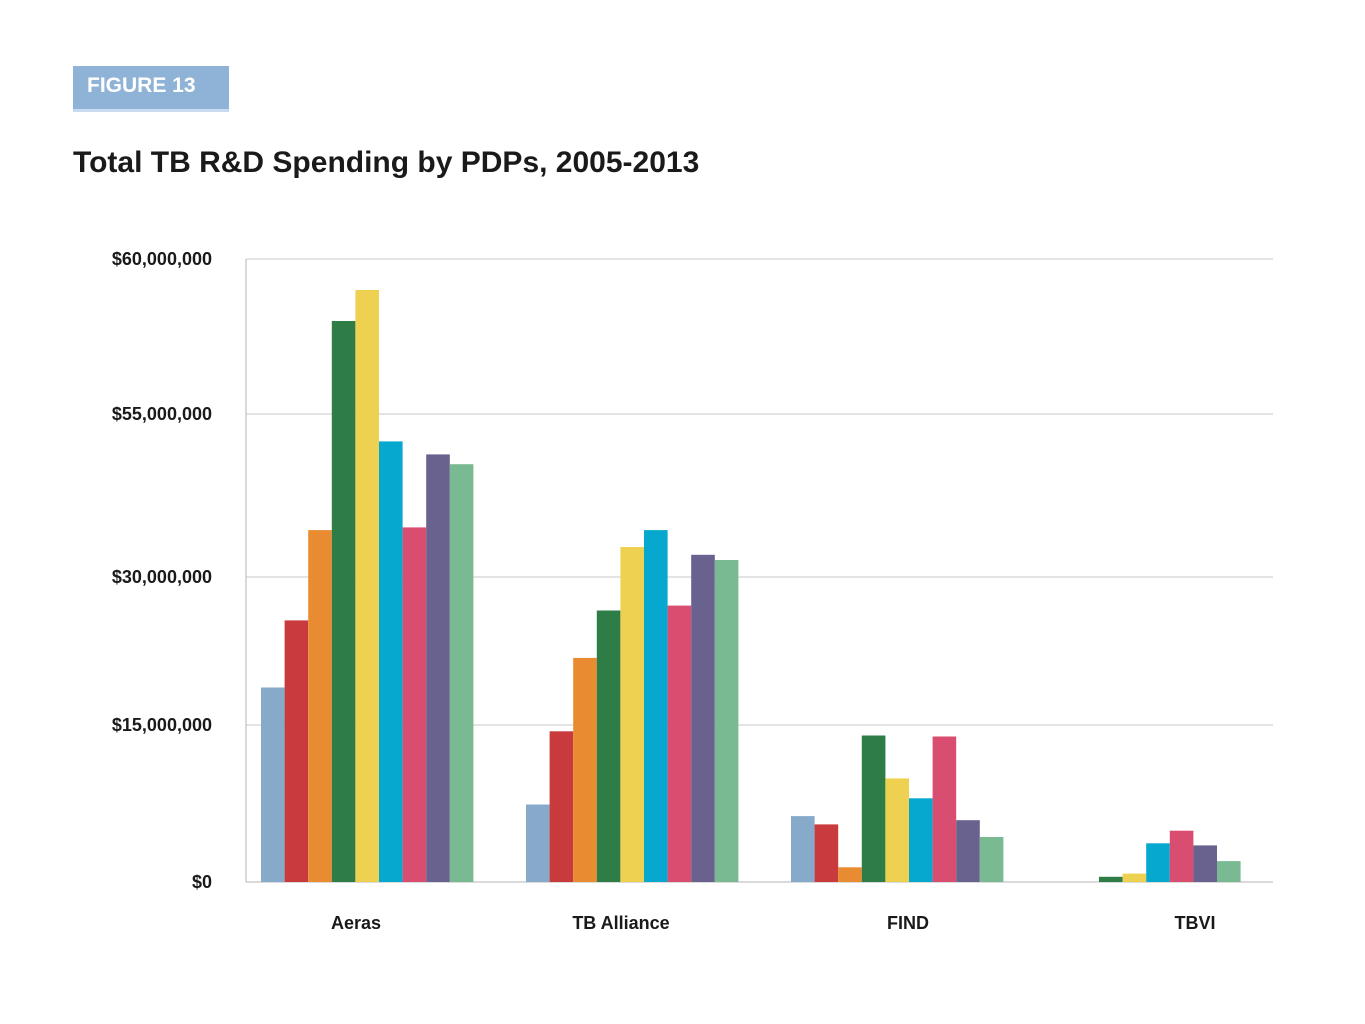 The height and width of the screenshot is (1024, 1365). Describe the element at coordinates (162, 577) in the screenshot. I see `y-tick-label: $30,000,000` at that location.